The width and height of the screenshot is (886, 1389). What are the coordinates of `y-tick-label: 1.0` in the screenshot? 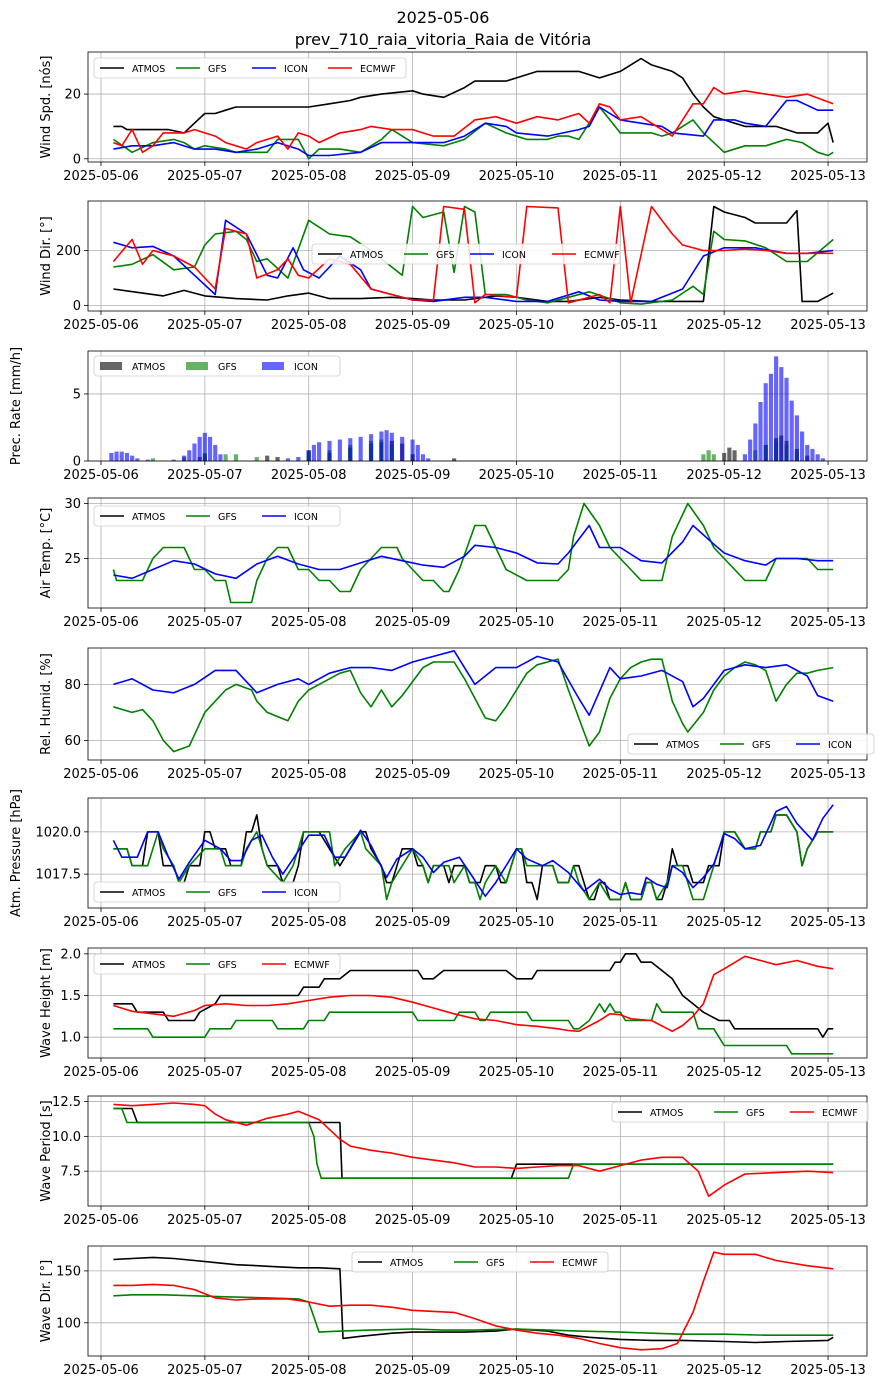 It's located at (70, 1038).